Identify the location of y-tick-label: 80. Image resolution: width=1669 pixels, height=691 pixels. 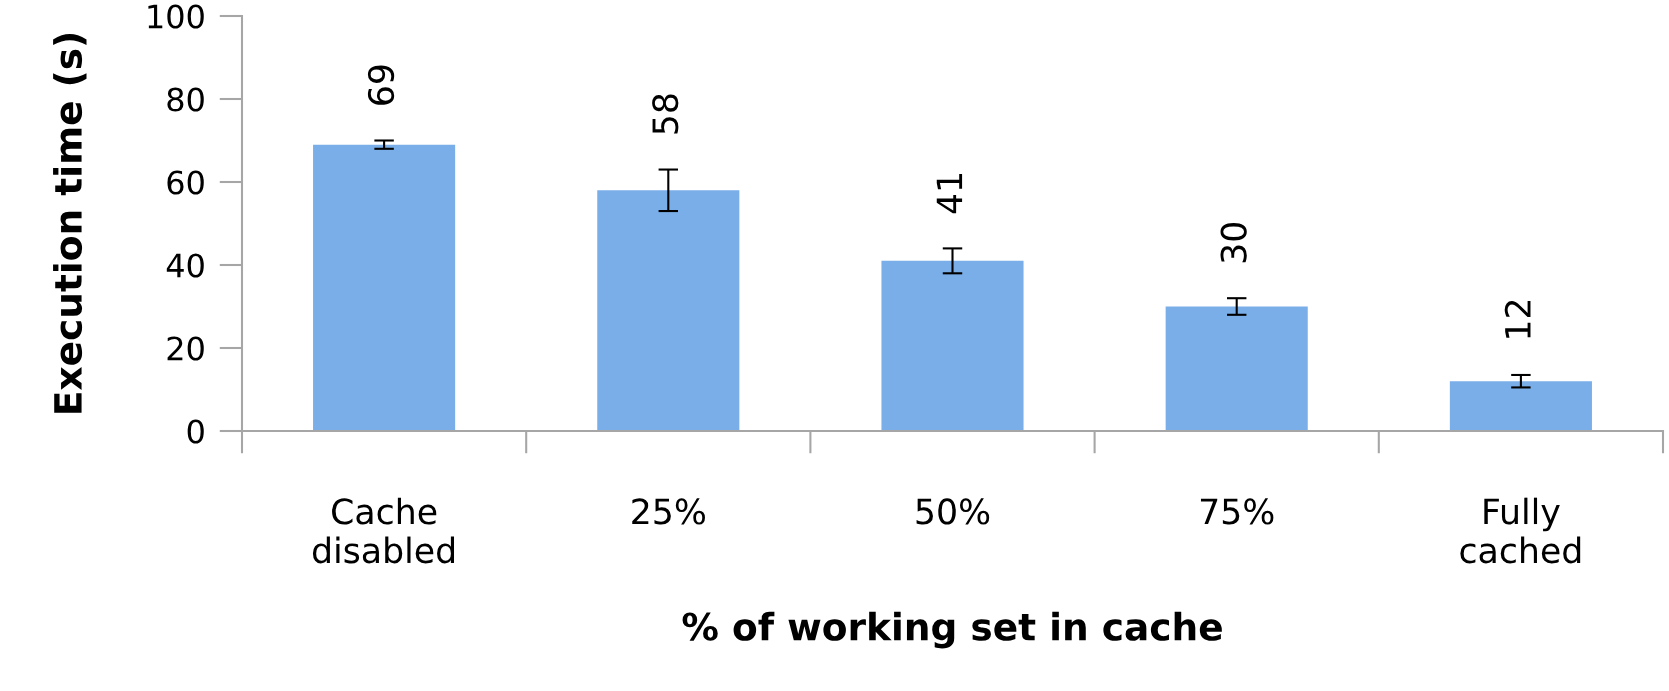
(185, 99).